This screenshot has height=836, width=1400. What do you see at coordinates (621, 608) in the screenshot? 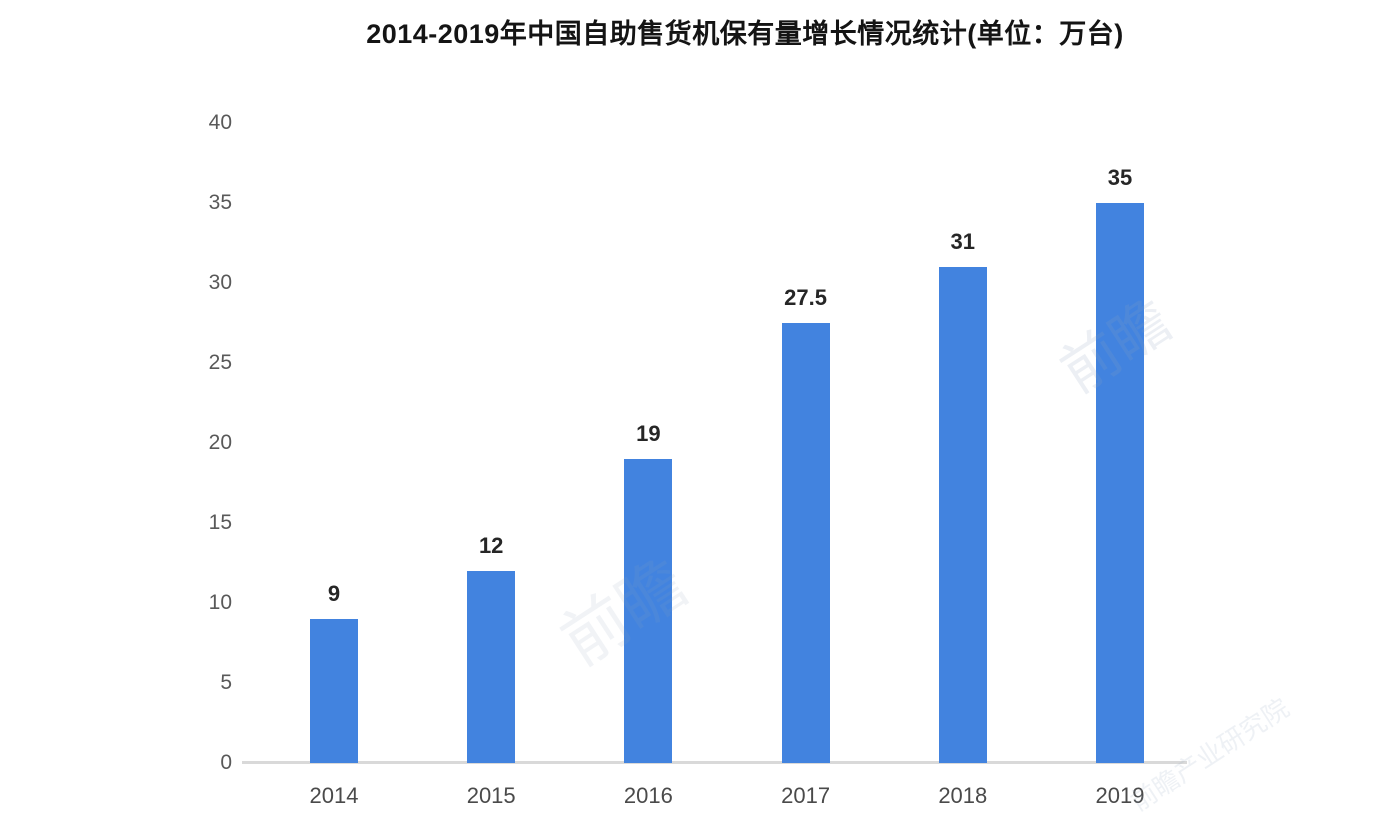
I see `watermark-text: 前瞻` at bounding box center [621, 608].